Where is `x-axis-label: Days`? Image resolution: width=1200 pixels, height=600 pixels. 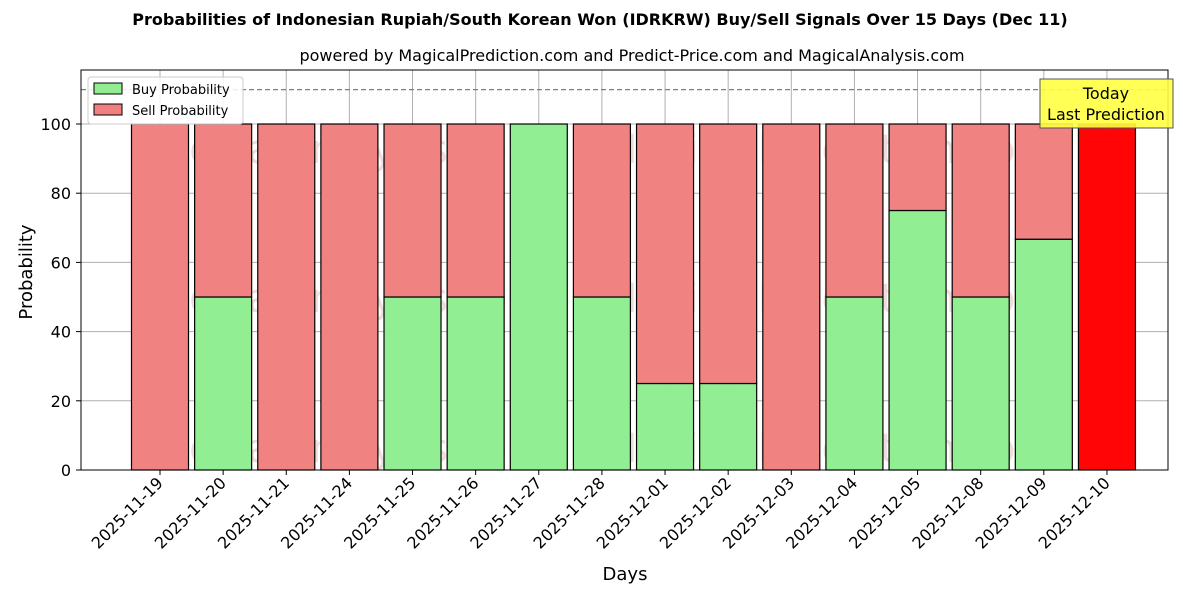
x-axis-label: Days is located at coordinates (625, 574).